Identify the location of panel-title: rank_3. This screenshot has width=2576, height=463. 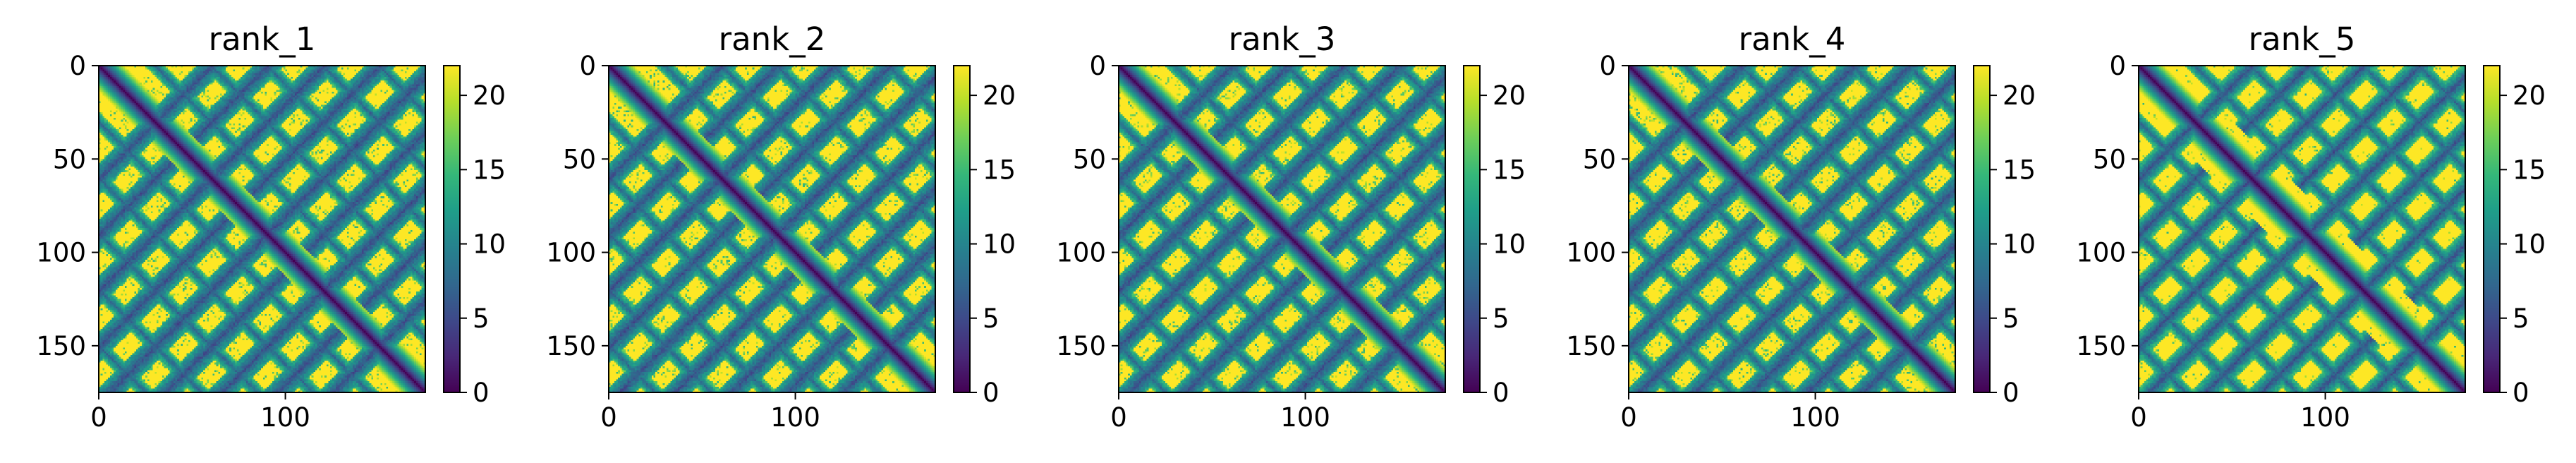
(1282, 39).